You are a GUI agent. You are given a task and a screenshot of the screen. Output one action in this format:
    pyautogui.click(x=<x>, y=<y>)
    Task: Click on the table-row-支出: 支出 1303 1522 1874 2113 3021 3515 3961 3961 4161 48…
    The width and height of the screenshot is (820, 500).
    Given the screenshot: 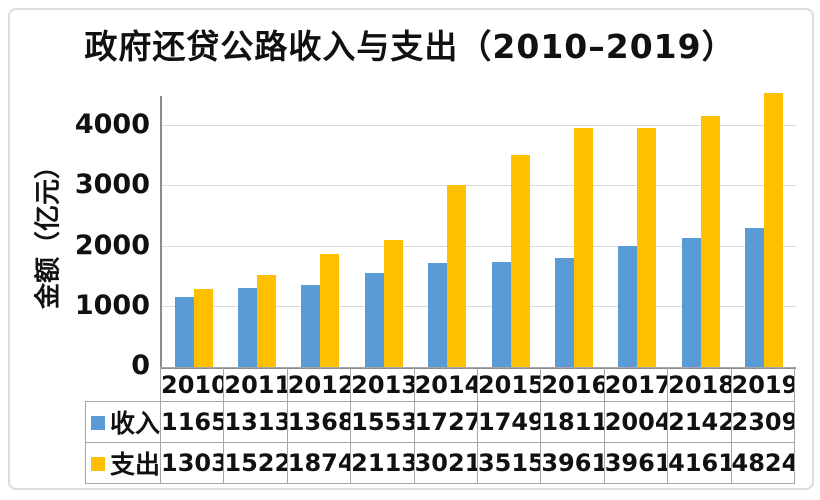 What is the action you would take?
    pyautogui.click(x=440, y=463)
    